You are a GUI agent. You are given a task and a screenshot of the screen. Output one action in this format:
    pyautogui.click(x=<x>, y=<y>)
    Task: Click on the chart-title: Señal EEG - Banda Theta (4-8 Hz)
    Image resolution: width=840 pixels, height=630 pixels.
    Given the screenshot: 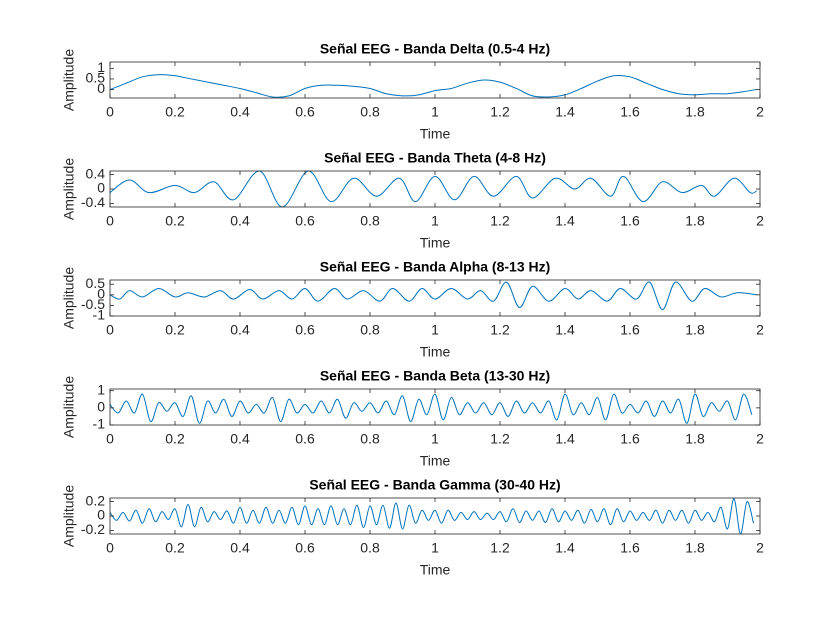 What is the action you would take?
    pyautogui.click(x=435, y=158)
    